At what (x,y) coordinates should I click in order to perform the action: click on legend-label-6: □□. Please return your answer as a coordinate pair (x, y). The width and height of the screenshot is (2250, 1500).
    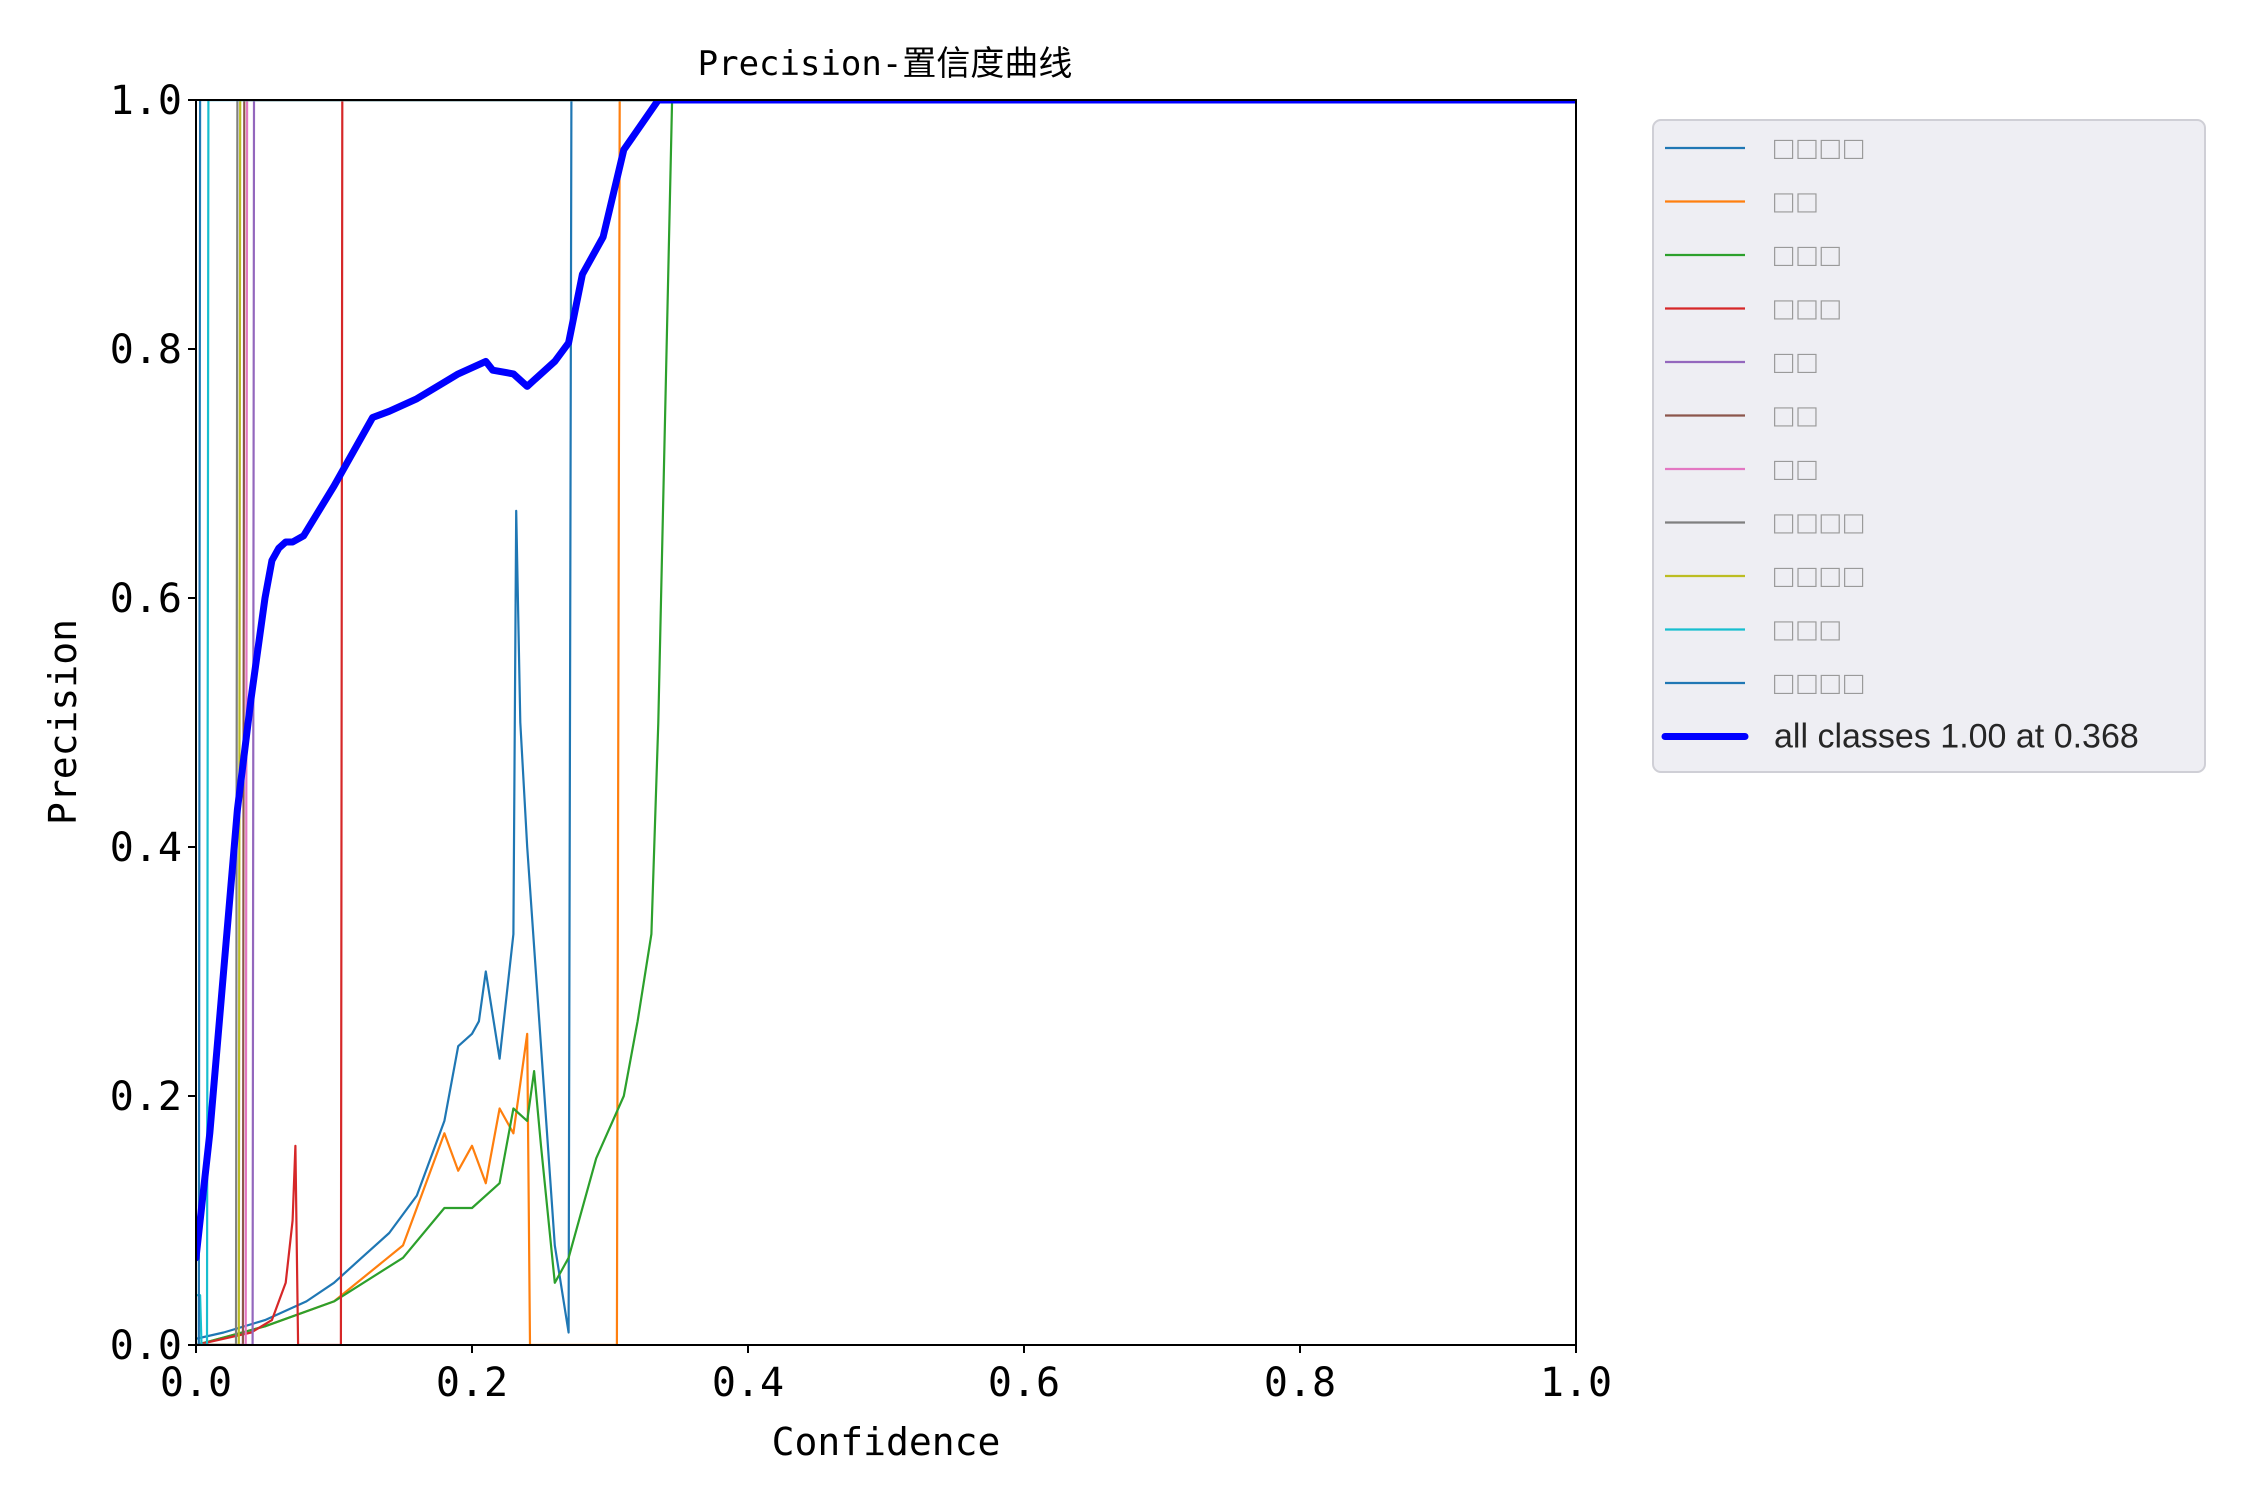
    Looking at the image, I should click on (1797, 416).